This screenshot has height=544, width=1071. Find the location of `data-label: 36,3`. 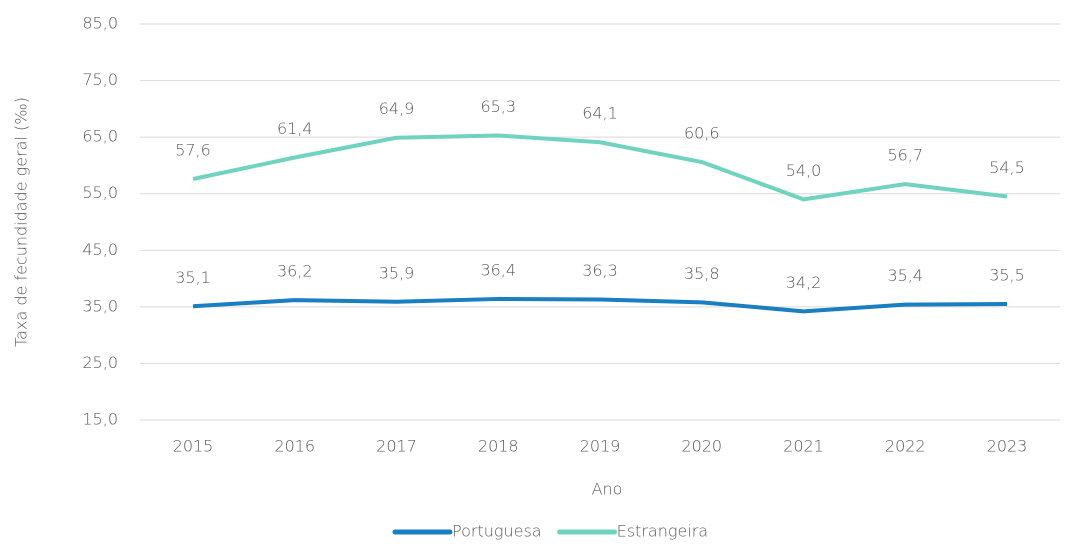

data-label: 36,3 is located at coordinates (600, 270).